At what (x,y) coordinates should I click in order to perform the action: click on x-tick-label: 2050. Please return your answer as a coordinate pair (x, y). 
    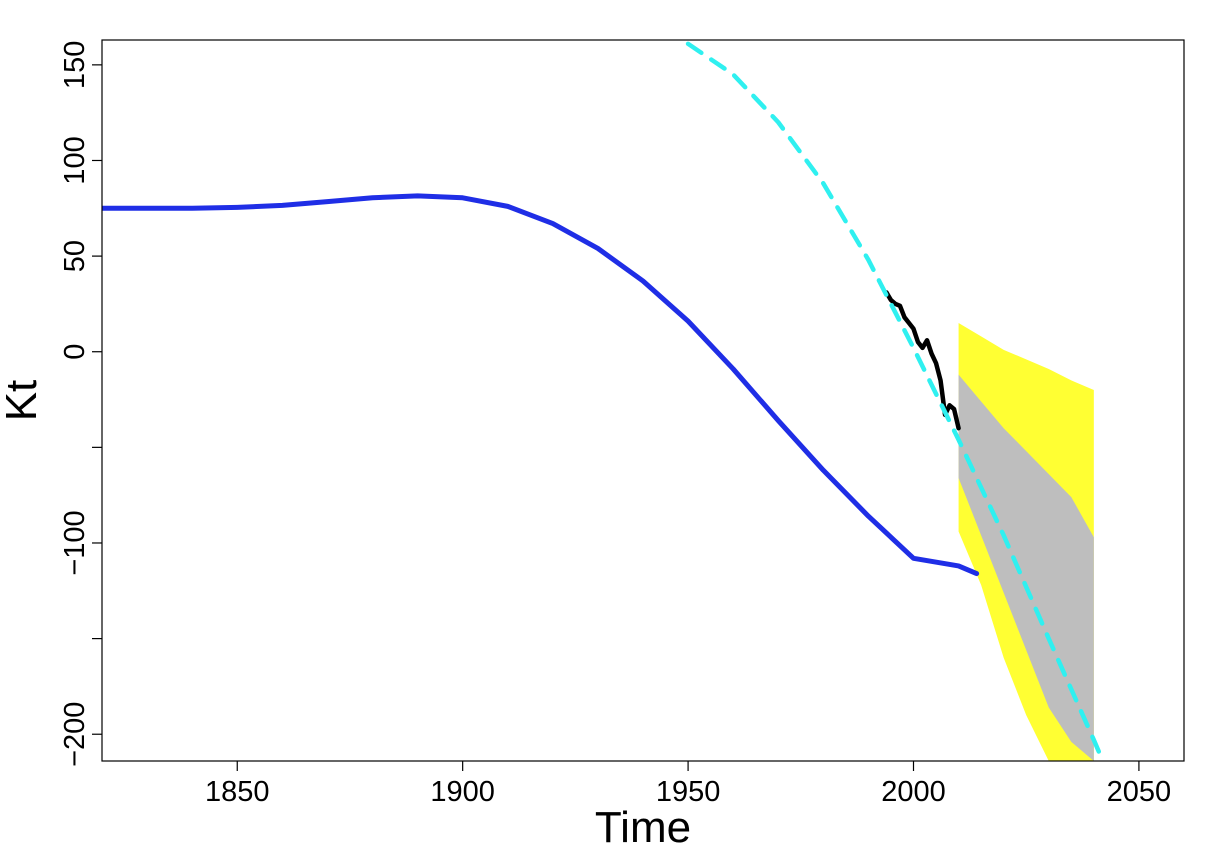
    Looking at the image, I should click on (1139, 792).